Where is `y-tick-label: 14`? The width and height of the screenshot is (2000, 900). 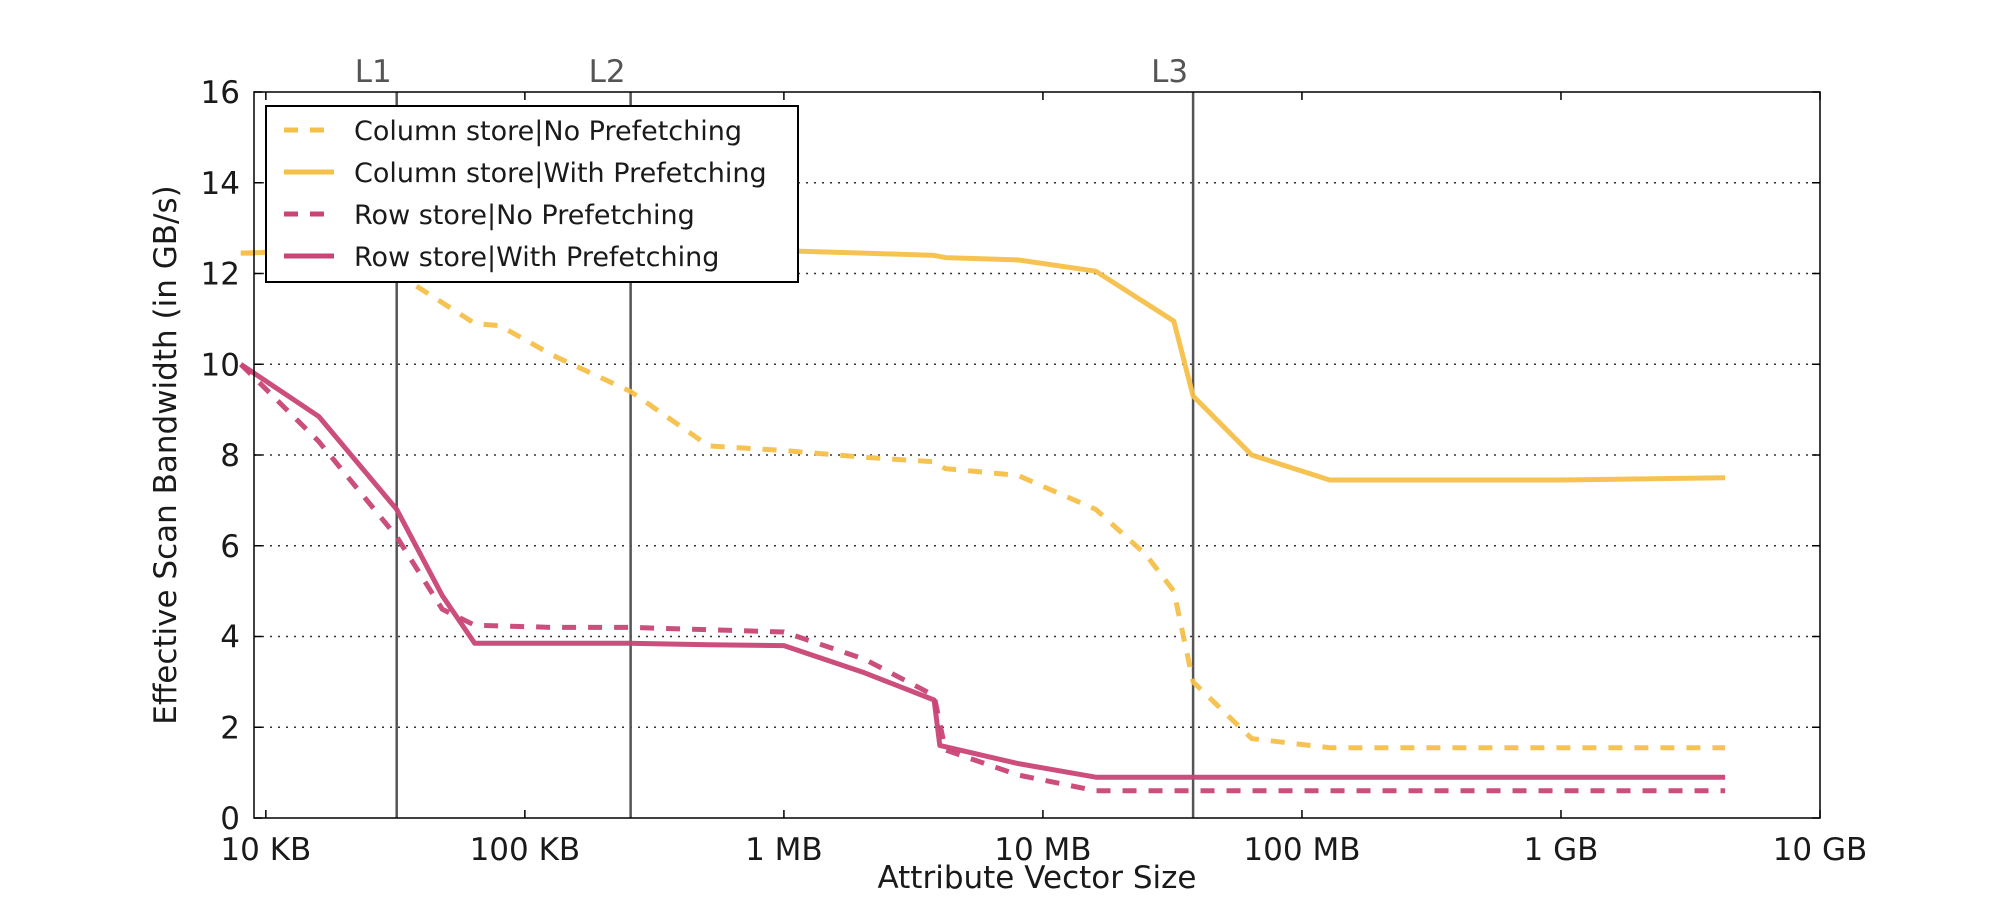
y-tick-label: 14 is located at coordinates (220, 184).